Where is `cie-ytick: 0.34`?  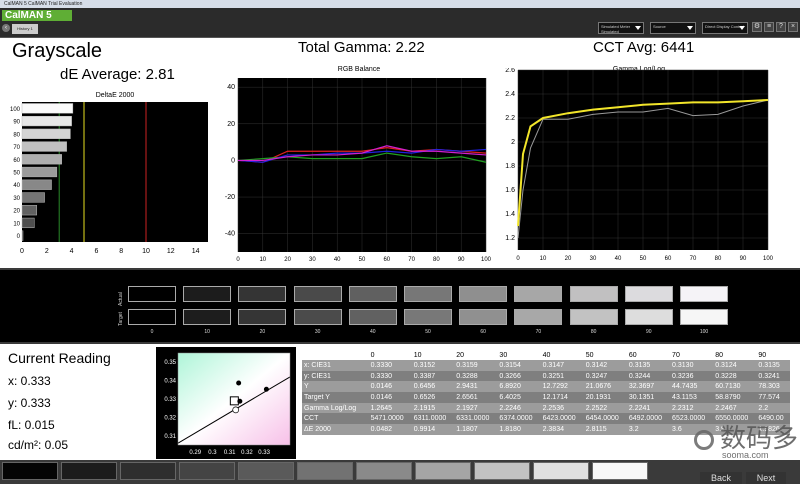 cie-ytick: 0.34 is located at coordinates (170, 382).